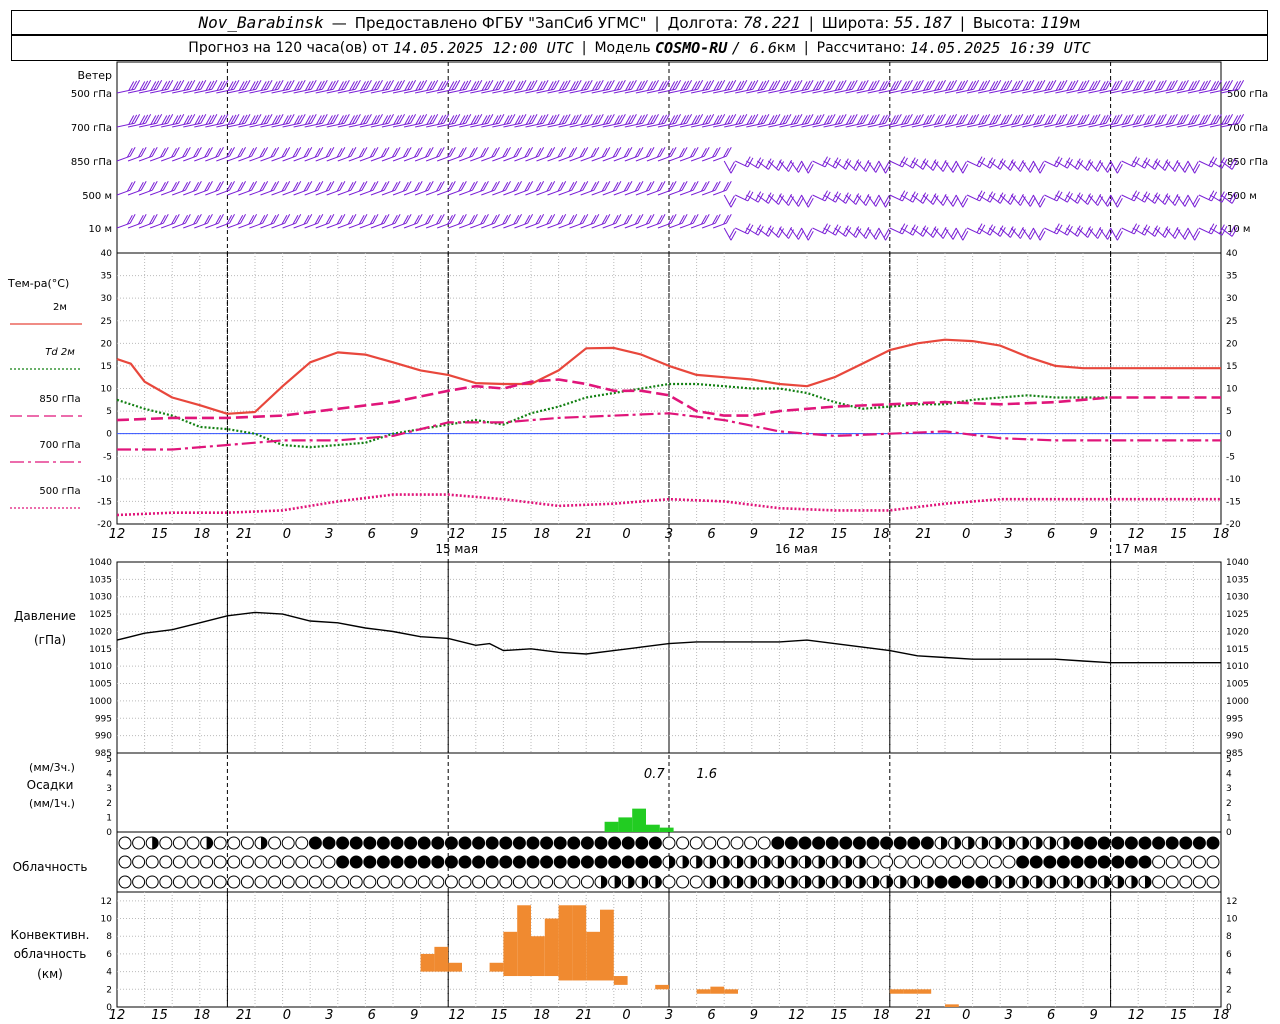 The image size is (1280, 1024). Describe the element at coordinates (1238, 229) in the screenshot. I see `wind-level-right: 10 м` at that location.